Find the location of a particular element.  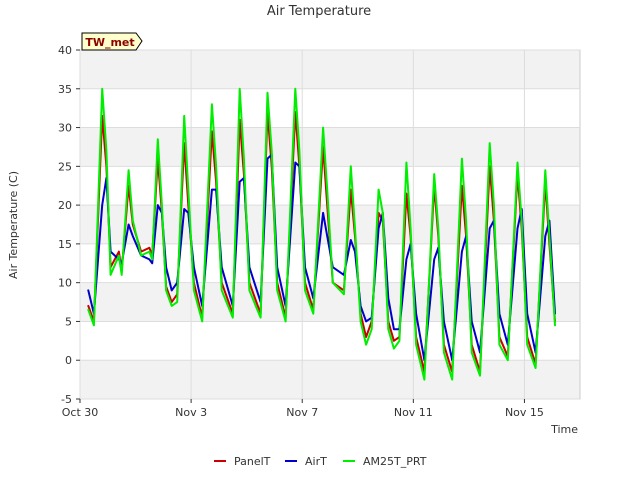

station-badge: TW_met is located at coordinates (112, 41).